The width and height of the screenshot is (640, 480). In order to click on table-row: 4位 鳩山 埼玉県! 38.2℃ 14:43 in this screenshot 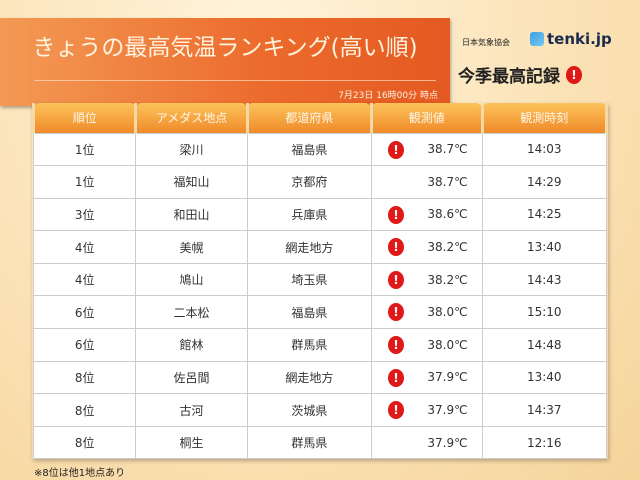, I will do `click(320, 279)`.